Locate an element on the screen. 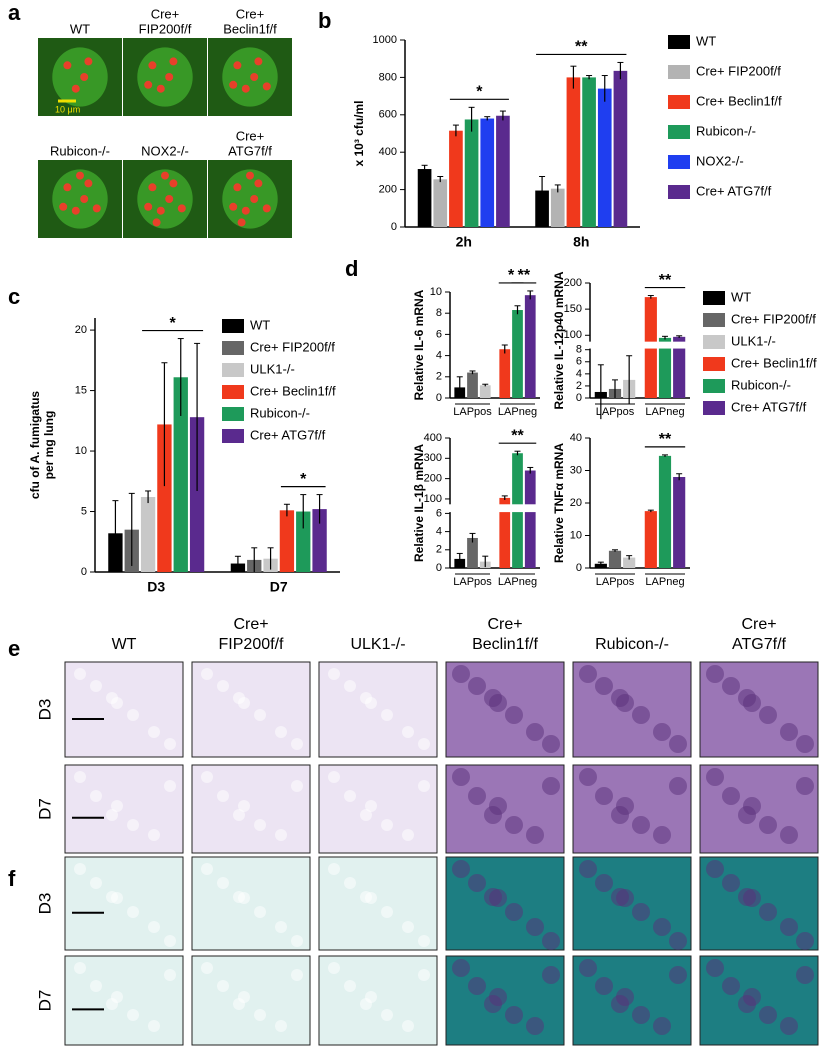 This screenshot has width=827, height=1050. y-axis-label: Relative IL-6 mRNA is located at coordinates (419, 344).